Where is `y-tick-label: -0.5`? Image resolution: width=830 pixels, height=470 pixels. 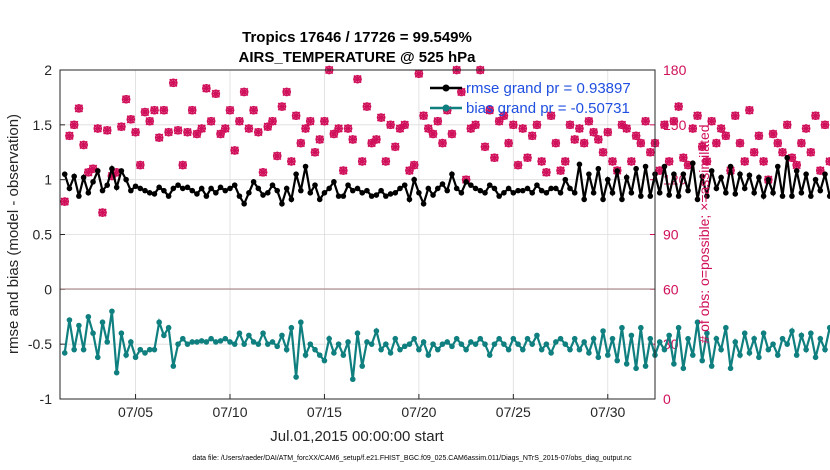
y-tick-label: -0.5 is located at coordinates (40, 344).